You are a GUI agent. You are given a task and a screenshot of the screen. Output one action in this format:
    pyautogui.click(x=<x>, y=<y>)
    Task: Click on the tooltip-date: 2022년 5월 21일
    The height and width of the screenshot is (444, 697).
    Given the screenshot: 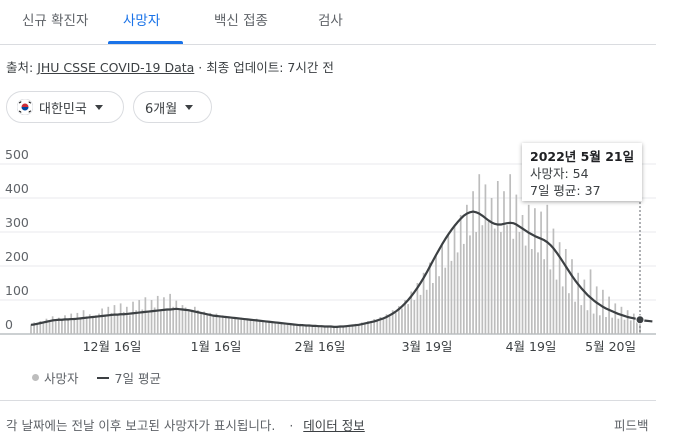 What is the action you would take?
    pyautogui.click(x=582, y=156)
    